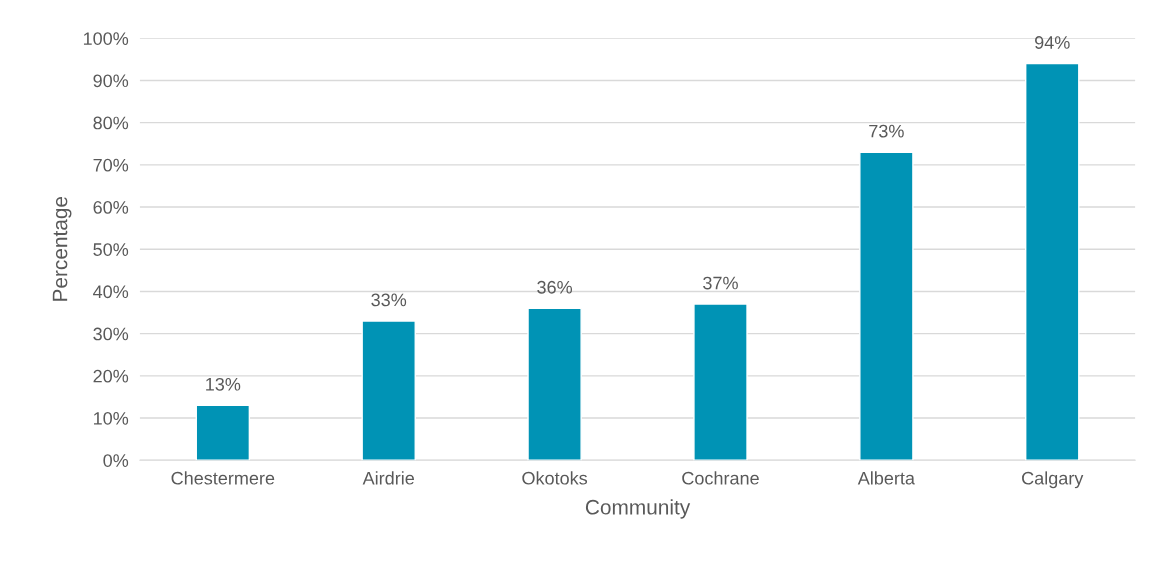 The image size is (1156, 571). Describe the element at coordinates (1052, 42) in the screenshot. I see `data-label: 94%` at that location.